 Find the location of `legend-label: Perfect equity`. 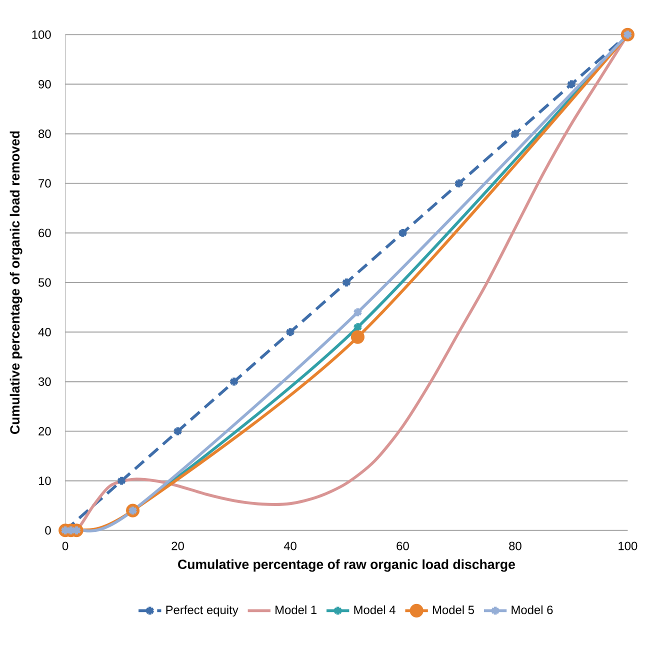

legend-label: Perfect equity is located at coordinates (202, 611).